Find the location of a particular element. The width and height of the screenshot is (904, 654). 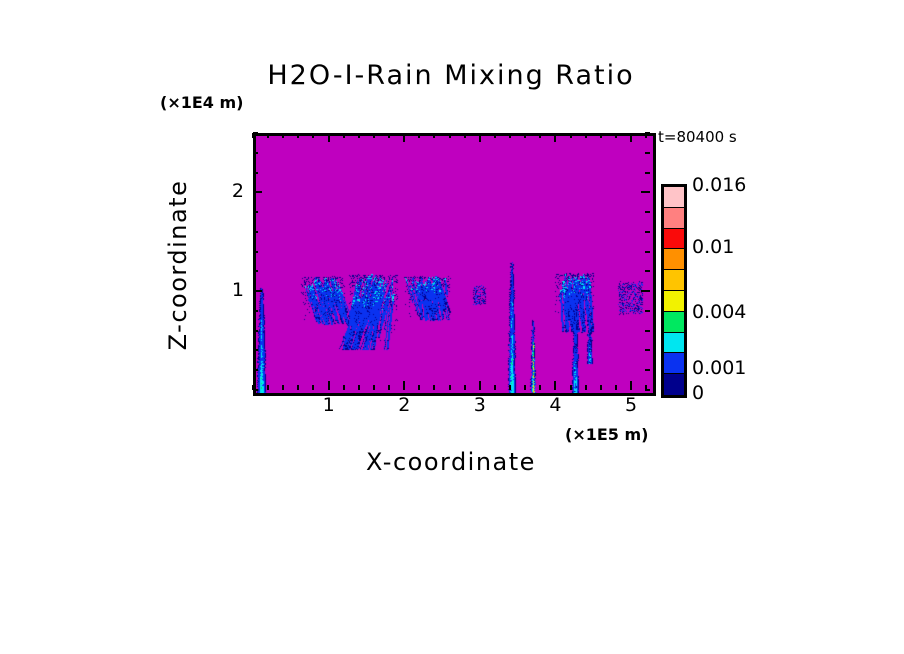

colorbar-label-0p016: 0.016 is located at coordinates (719, 185).